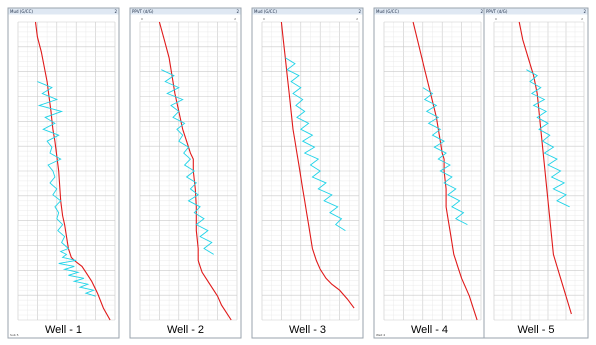 Image resolution: width=596 pixels, height=345 pixels. Describe the element at coordinates (185, 330) in the screenshot. I see `well-label: Well - 2` at that location.